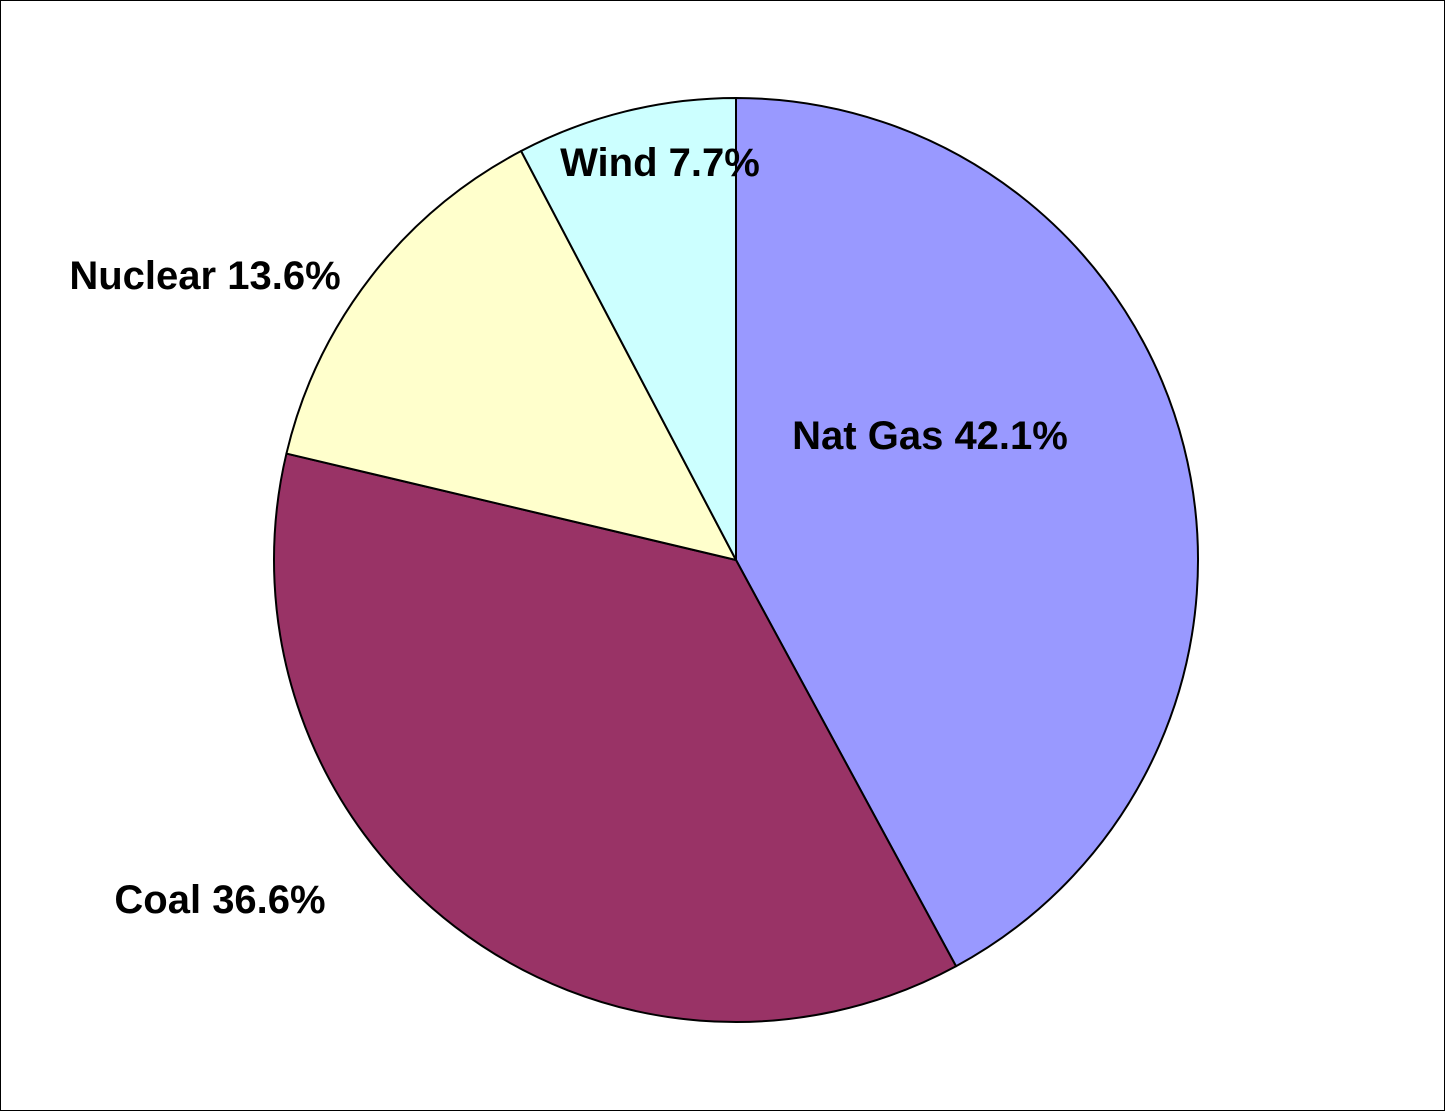  I want to click on data-label: Nat Gas 42.1%, so click(930, 436).